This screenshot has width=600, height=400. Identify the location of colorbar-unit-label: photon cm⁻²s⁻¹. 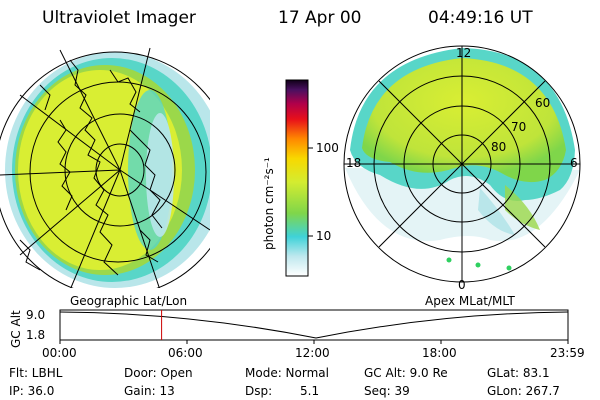
(269, 203).